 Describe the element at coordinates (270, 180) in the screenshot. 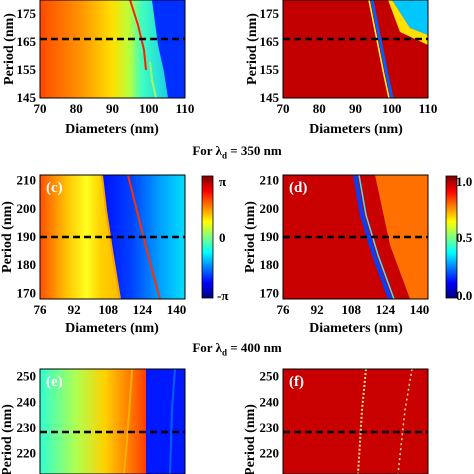

I see `panel-d-ytick-210: 210` at that location.